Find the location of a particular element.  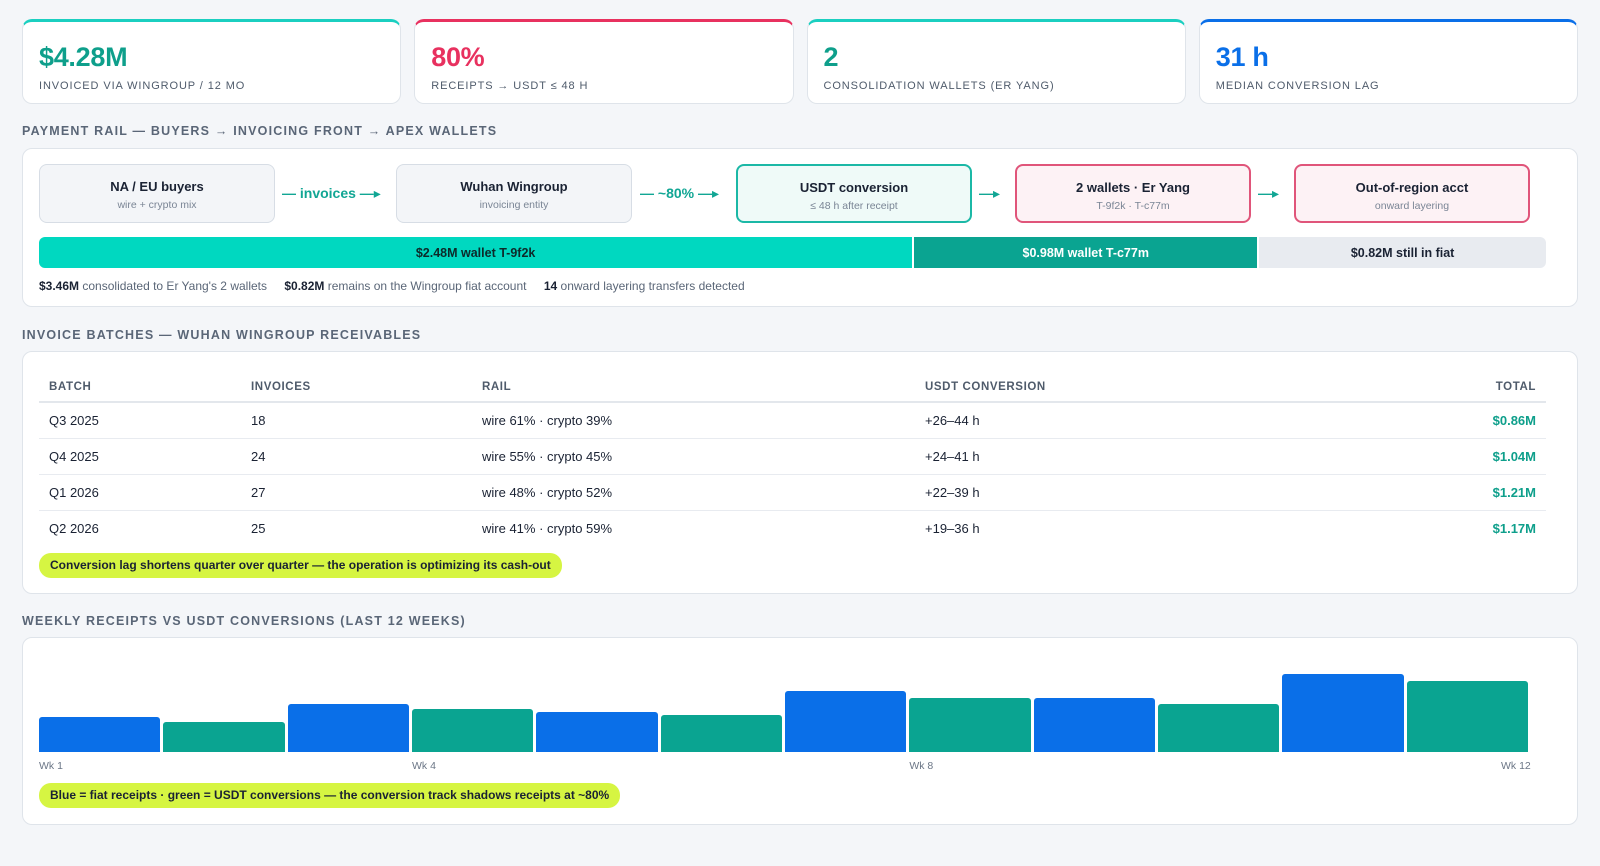

flow-node-wingroup: Wuhan Wingroup invoicing entity is located at coordinates (514, 193).